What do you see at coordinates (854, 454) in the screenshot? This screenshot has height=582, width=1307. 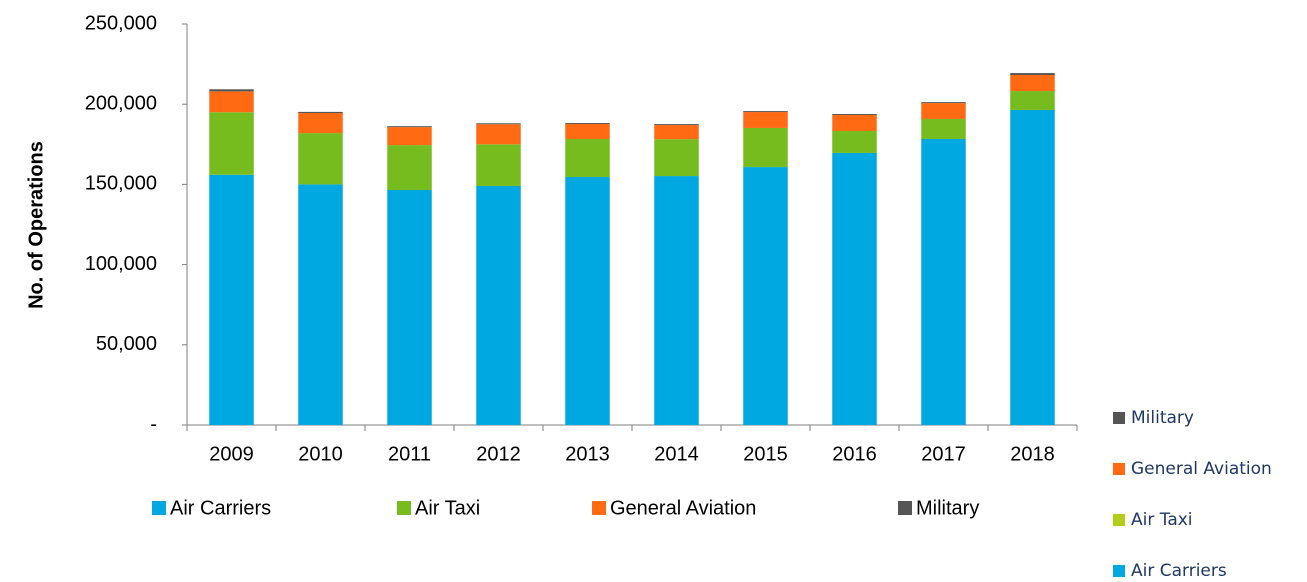 I see `x-tick-label: 2016` at bounding box center [854, 454].